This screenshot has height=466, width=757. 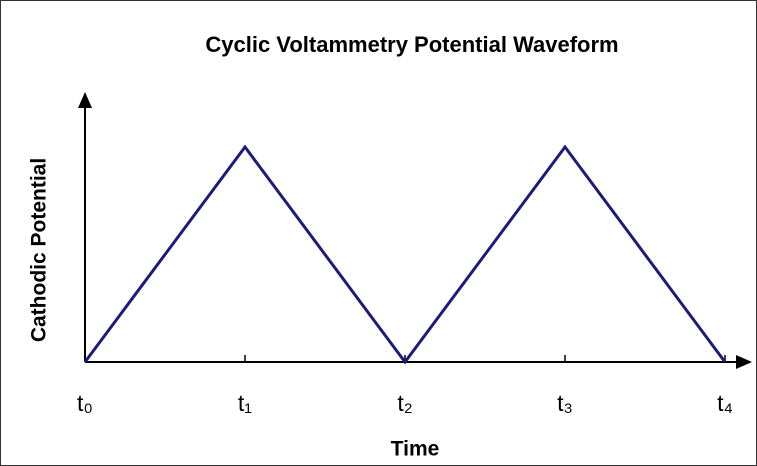 What do you see at coordinates (85, 100) in the screenshot?
I see `y-axis-arrow` at bounding box center [85, 100].